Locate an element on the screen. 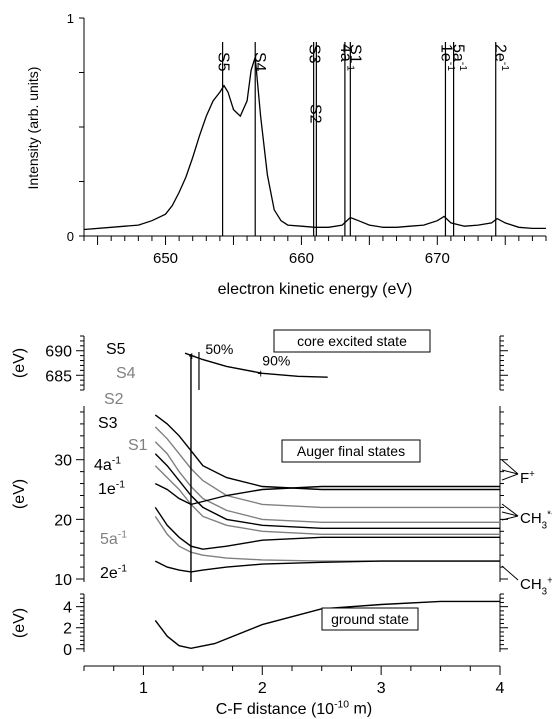  right-label-1: CH3*+ is located at coordinates (536, 520).